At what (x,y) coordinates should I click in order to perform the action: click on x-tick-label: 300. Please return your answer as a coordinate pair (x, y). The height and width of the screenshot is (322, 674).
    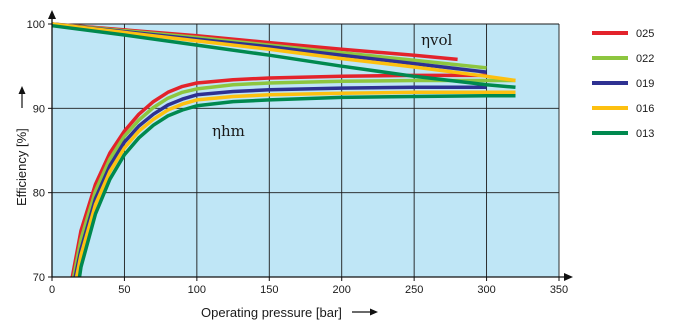
    Looking at the image, I should click on (486, 290).